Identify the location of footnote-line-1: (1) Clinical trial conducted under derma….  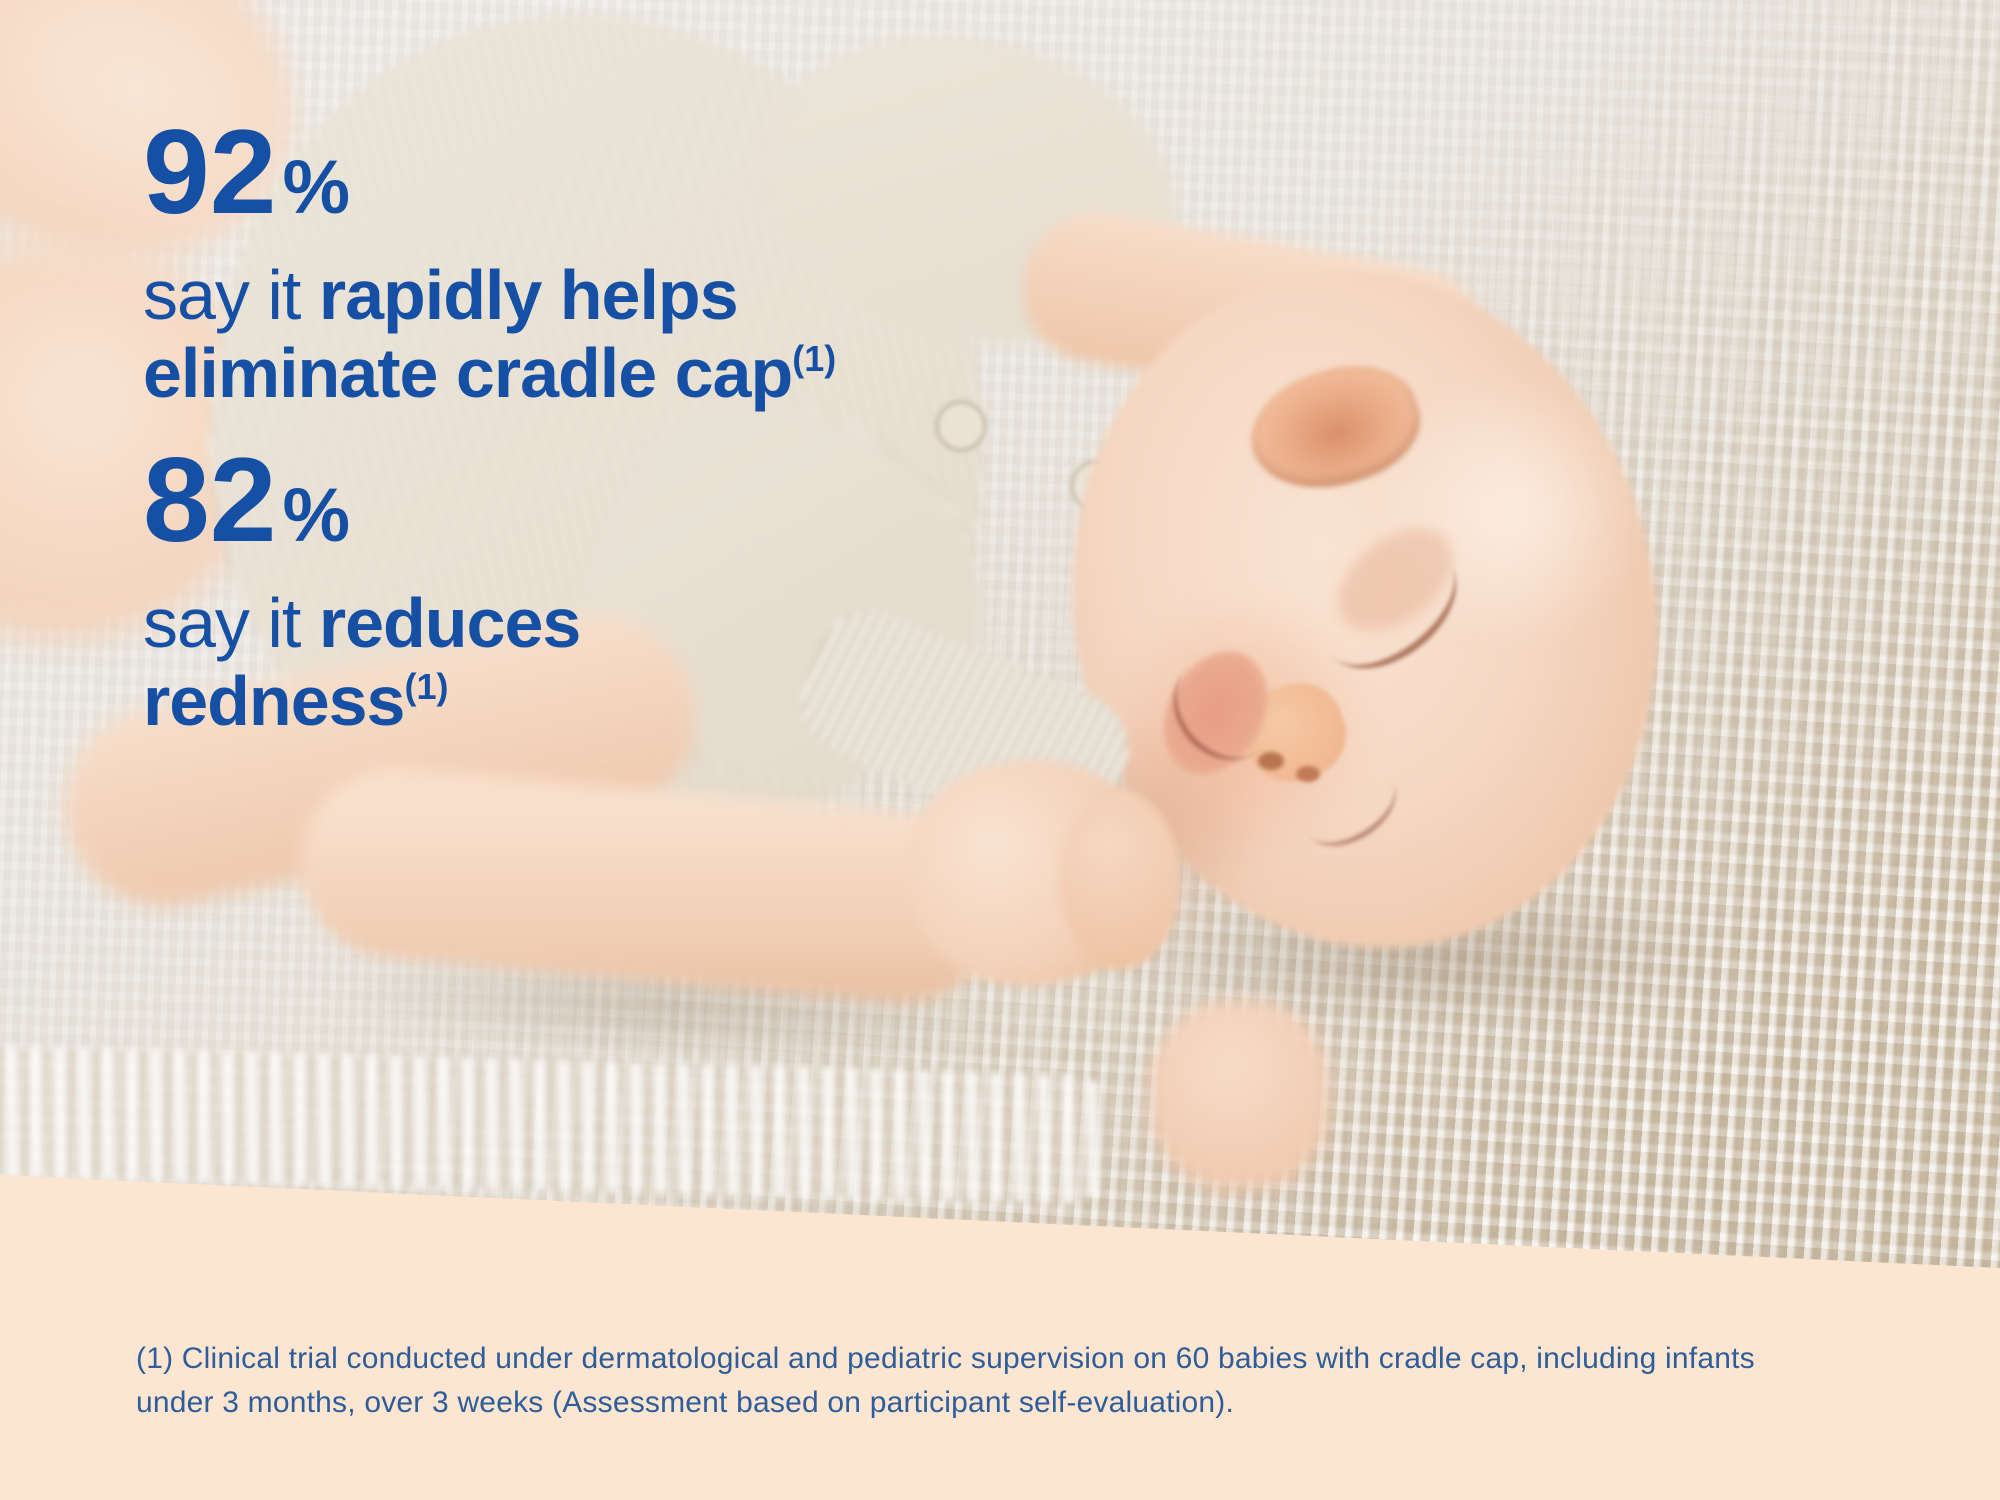
(945, 1358).